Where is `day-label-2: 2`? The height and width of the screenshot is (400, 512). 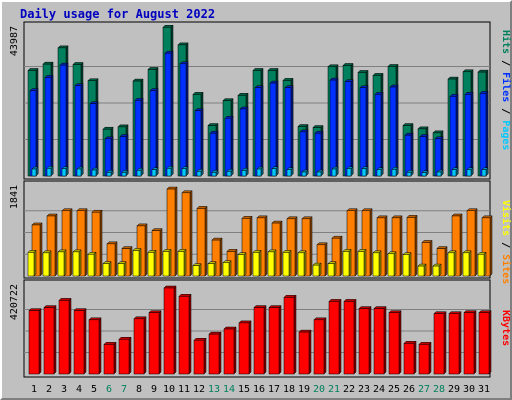
day-label-2: 2 is located at coordinates (49, 389).